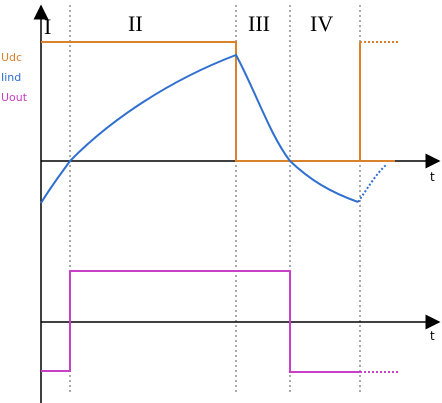 This screenshot has height=403, width=442. Describe the element at coordinates (259, 23) in the screenshot. I see `phase-label: III` at that location.